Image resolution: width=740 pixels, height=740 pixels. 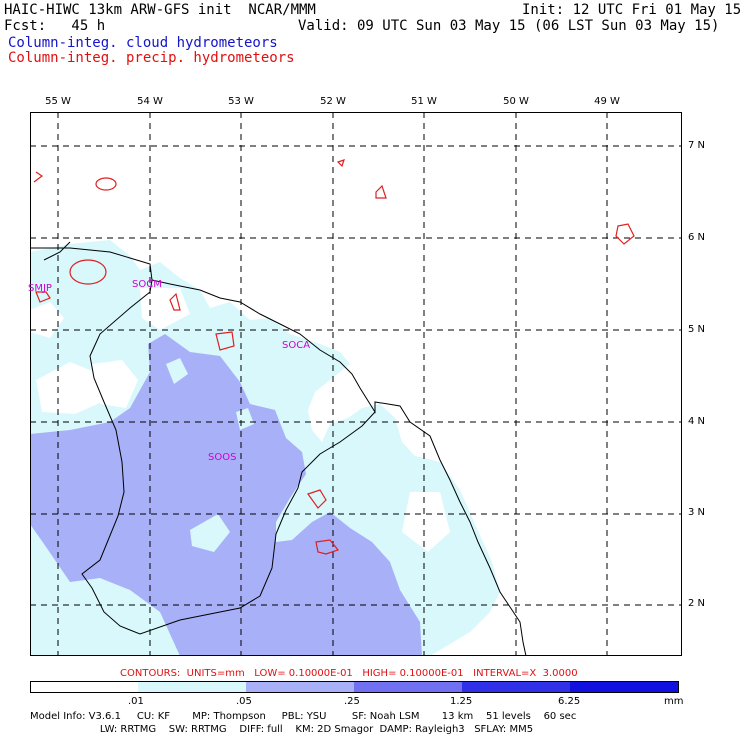 I want to click on station-smjp: SMJP, so click(x=40, y=288).